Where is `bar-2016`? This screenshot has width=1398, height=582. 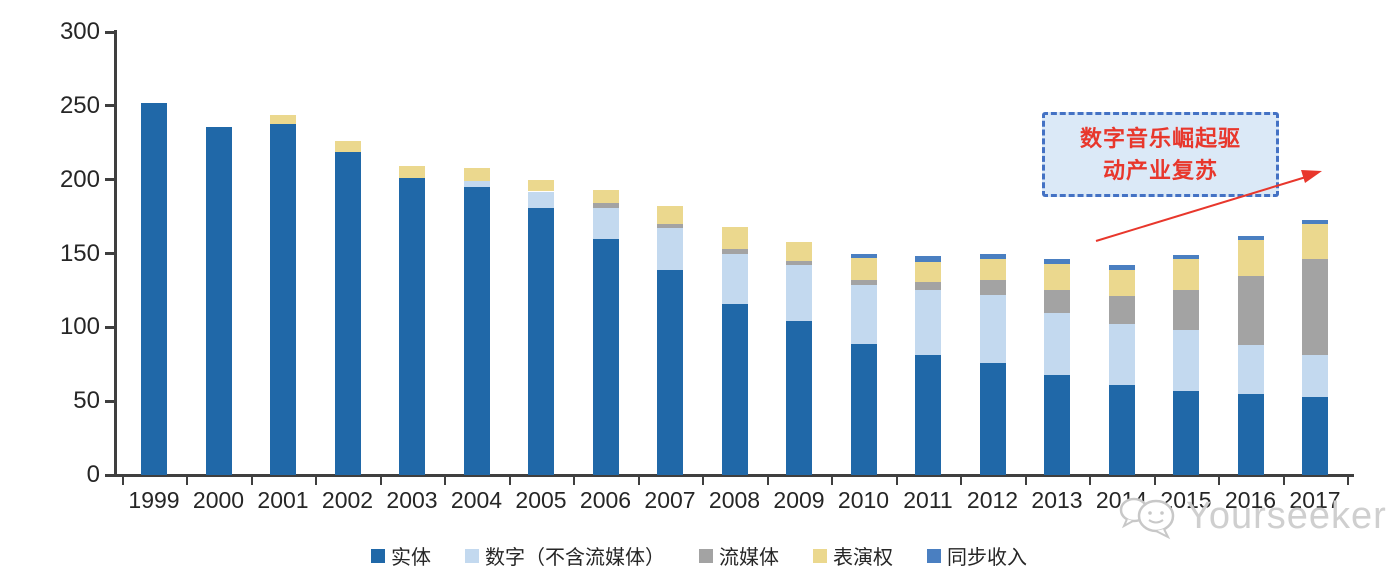 bar-2016 is located at coordinates (1250, 355).